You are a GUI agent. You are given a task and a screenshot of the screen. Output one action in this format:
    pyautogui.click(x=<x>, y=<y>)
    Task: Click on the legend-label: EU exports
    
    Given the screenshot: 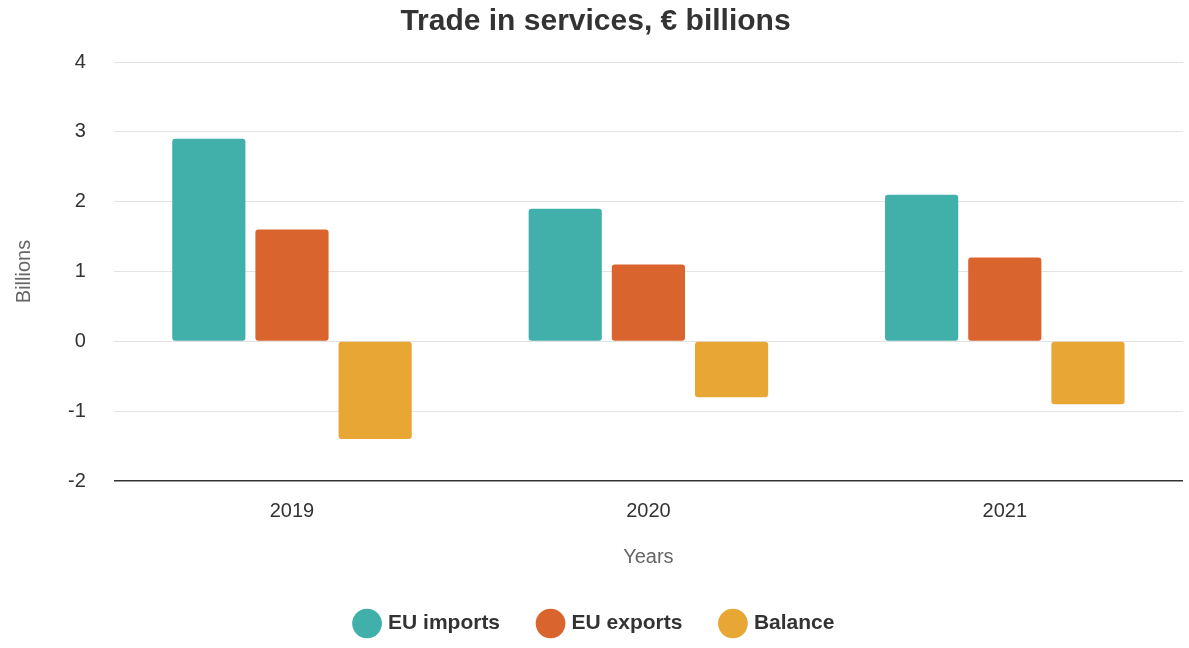 What is the action you would take?
    pyautogui.click(x=627, y=622)
    